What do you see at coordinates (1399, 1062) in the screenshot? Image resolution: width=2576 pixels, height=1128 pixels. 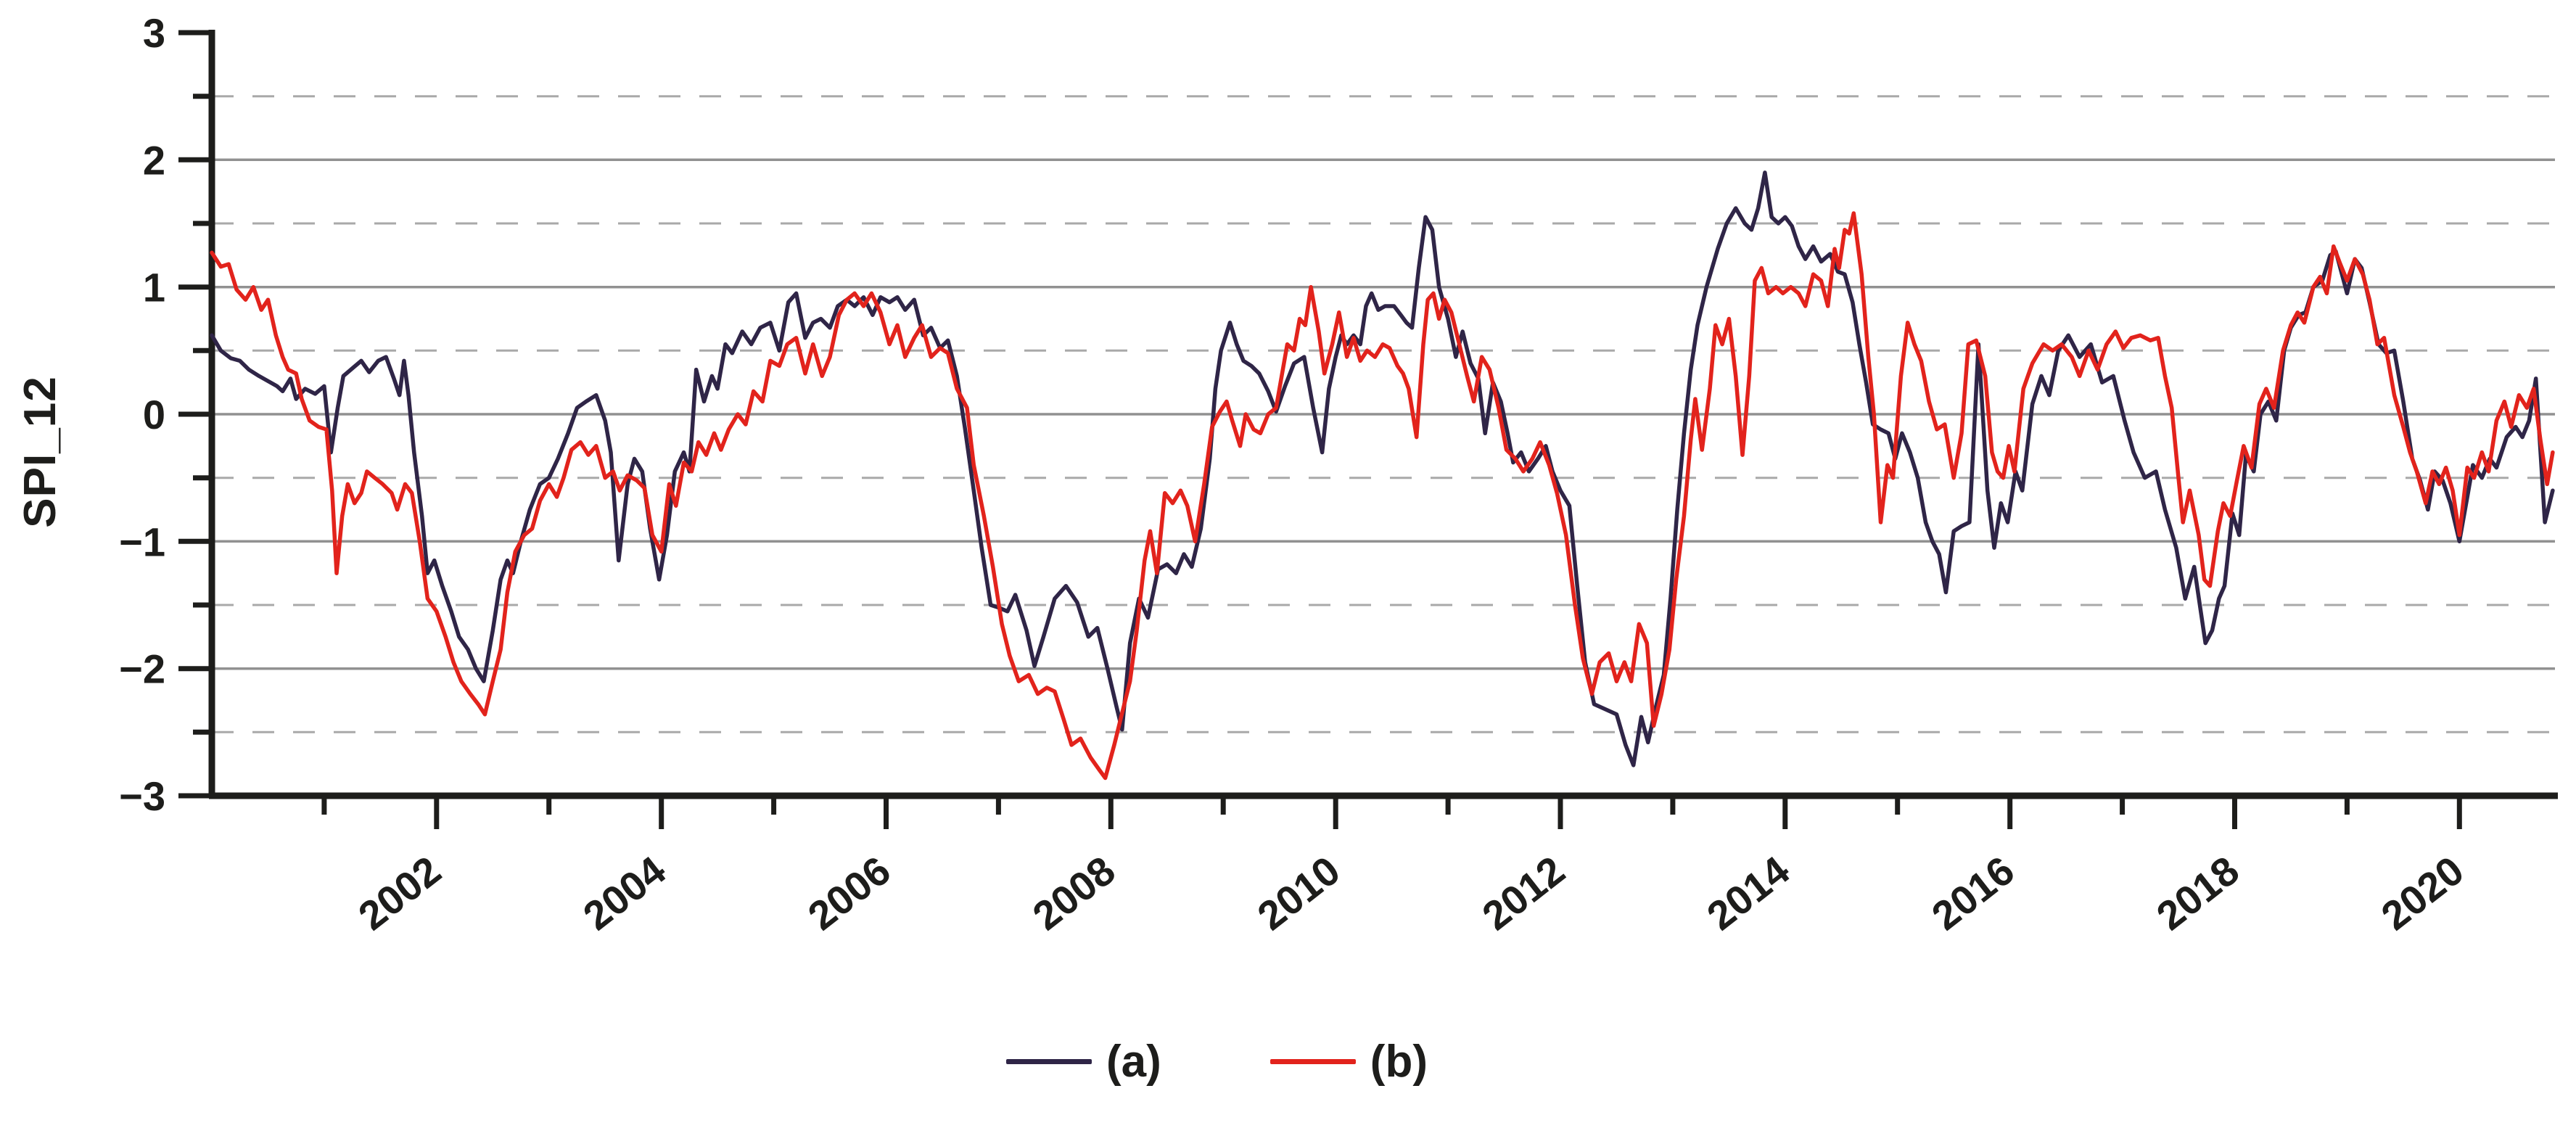 I see `legend-label-b: (b)` at bounding box center [1399, 1062].